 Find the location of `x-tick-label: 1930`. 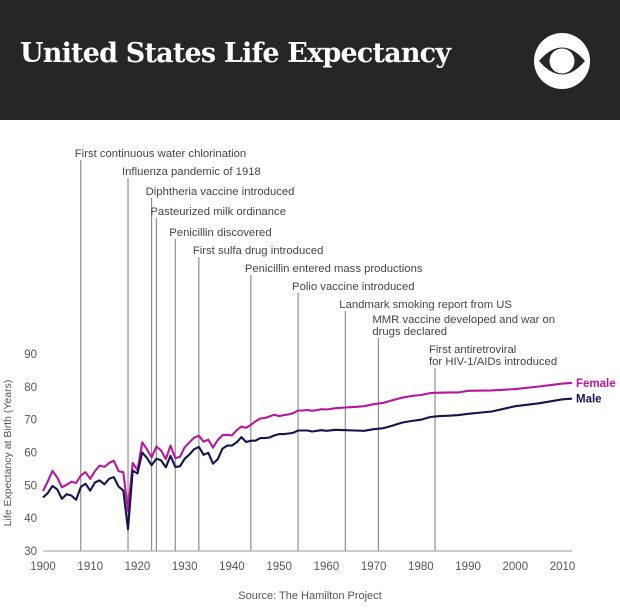

x-tick-label: 1930 is located at coordinates (185, 567).